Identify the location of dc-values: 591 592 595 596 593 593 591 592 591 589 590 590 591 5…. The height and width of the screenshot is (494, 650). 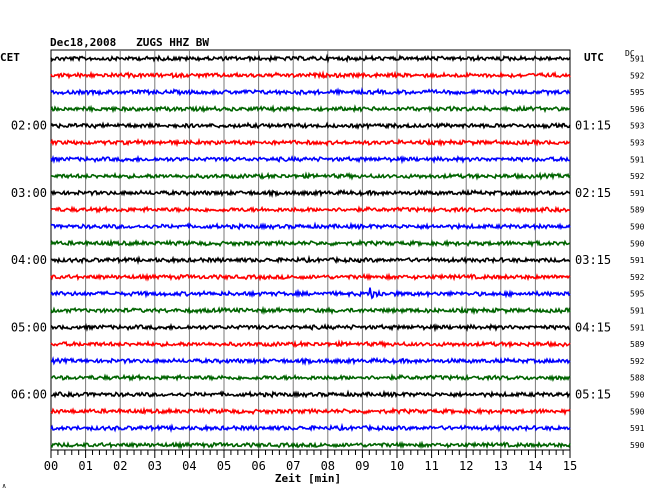
(637, 252).